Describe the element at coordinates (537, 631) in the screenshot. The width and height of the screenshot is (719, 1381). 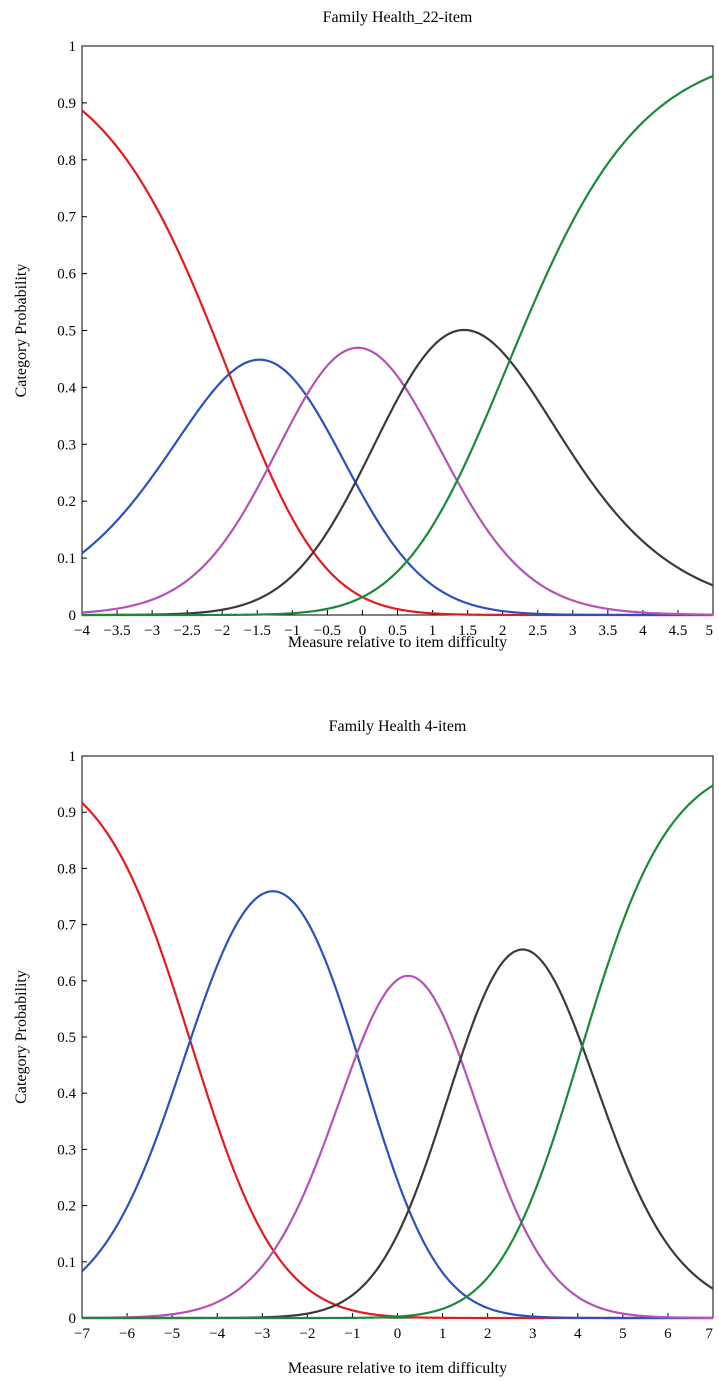
I see `x-tick-label: 2.5` at that location.